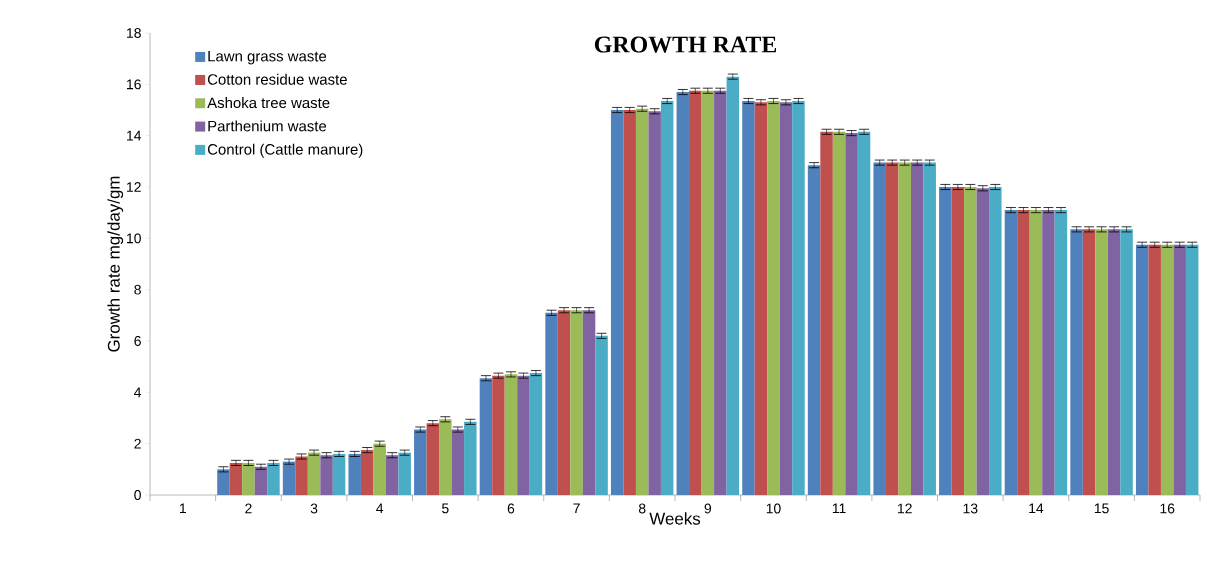 The height and width of the screenshot is (563, 1207). What do you see at coordinates (248, 508) in the screenshot?
I see `x-tick-label: 2` at bounding box center [248, 508].